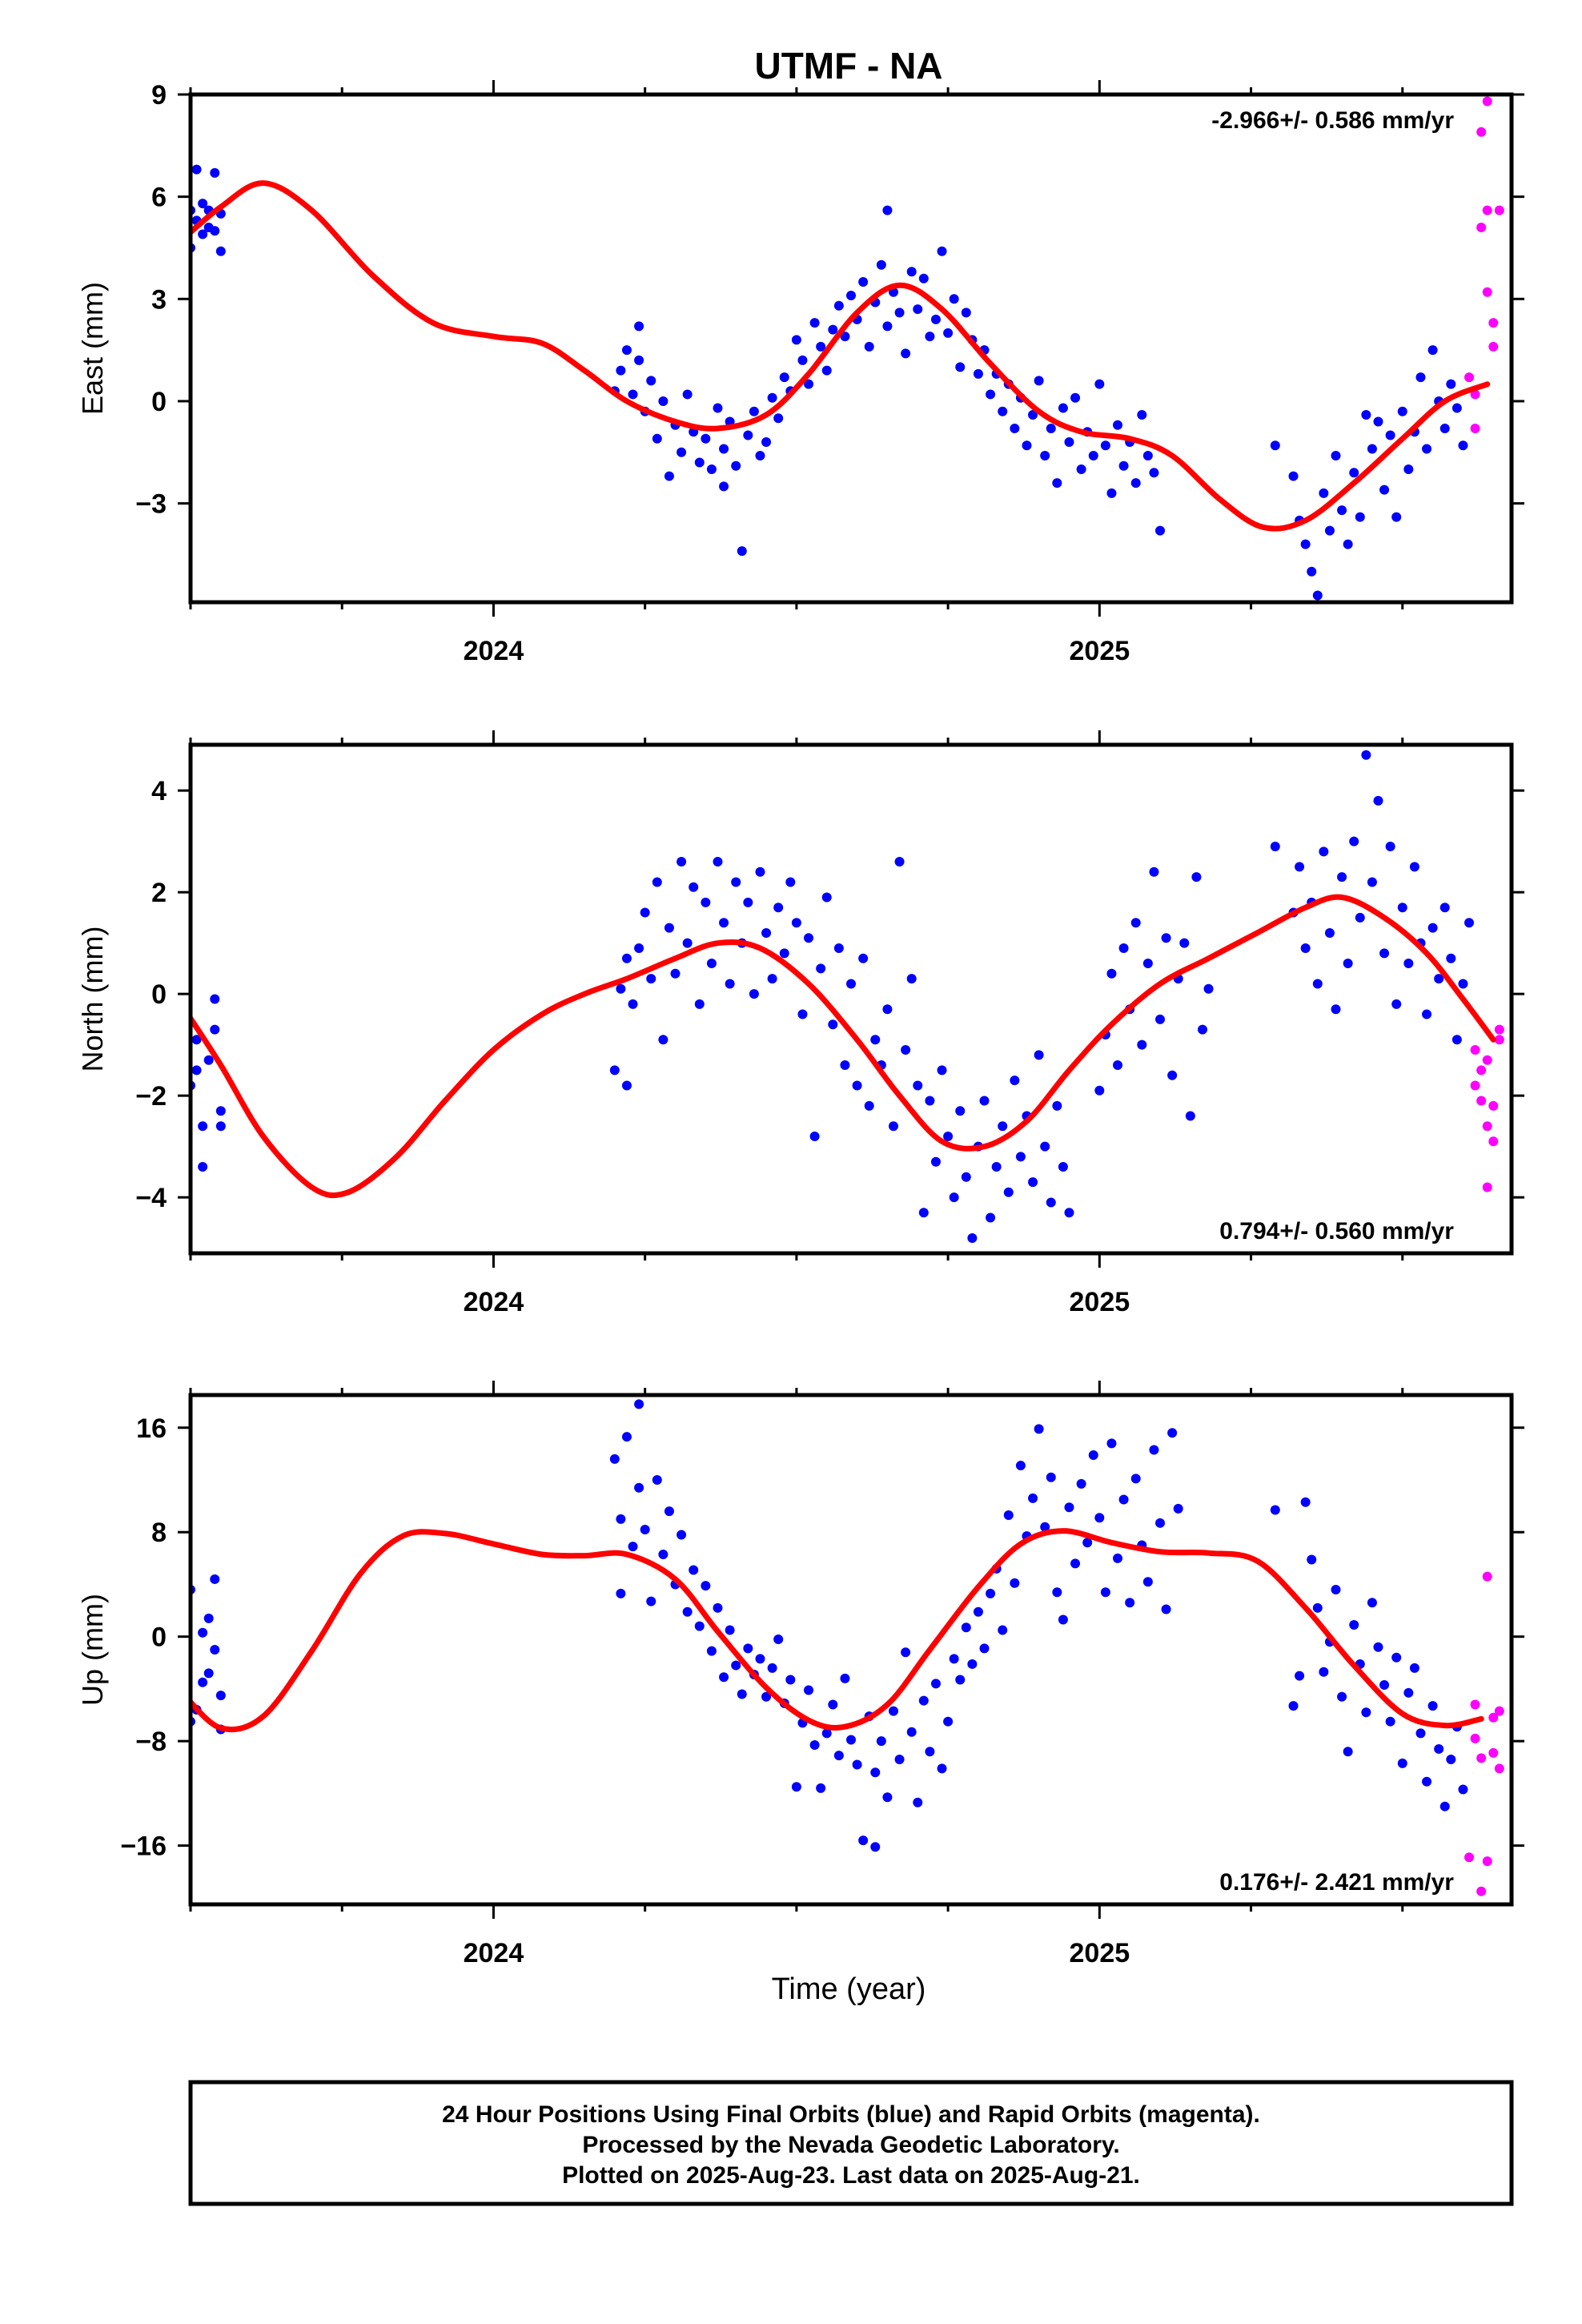  Describe the element at coordinates (92, 348) in the screenshot. I see `east-y-axis-label: East (mm)` at that location.